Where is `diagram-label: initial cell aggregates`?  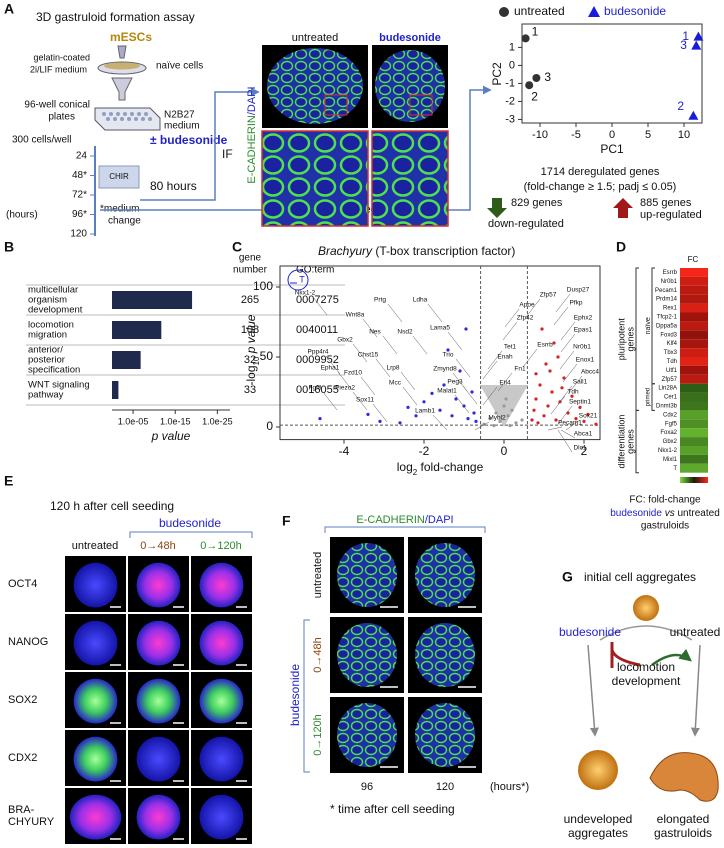 diagram-label: initial cell aggregates is located at coordinates (640, 577).